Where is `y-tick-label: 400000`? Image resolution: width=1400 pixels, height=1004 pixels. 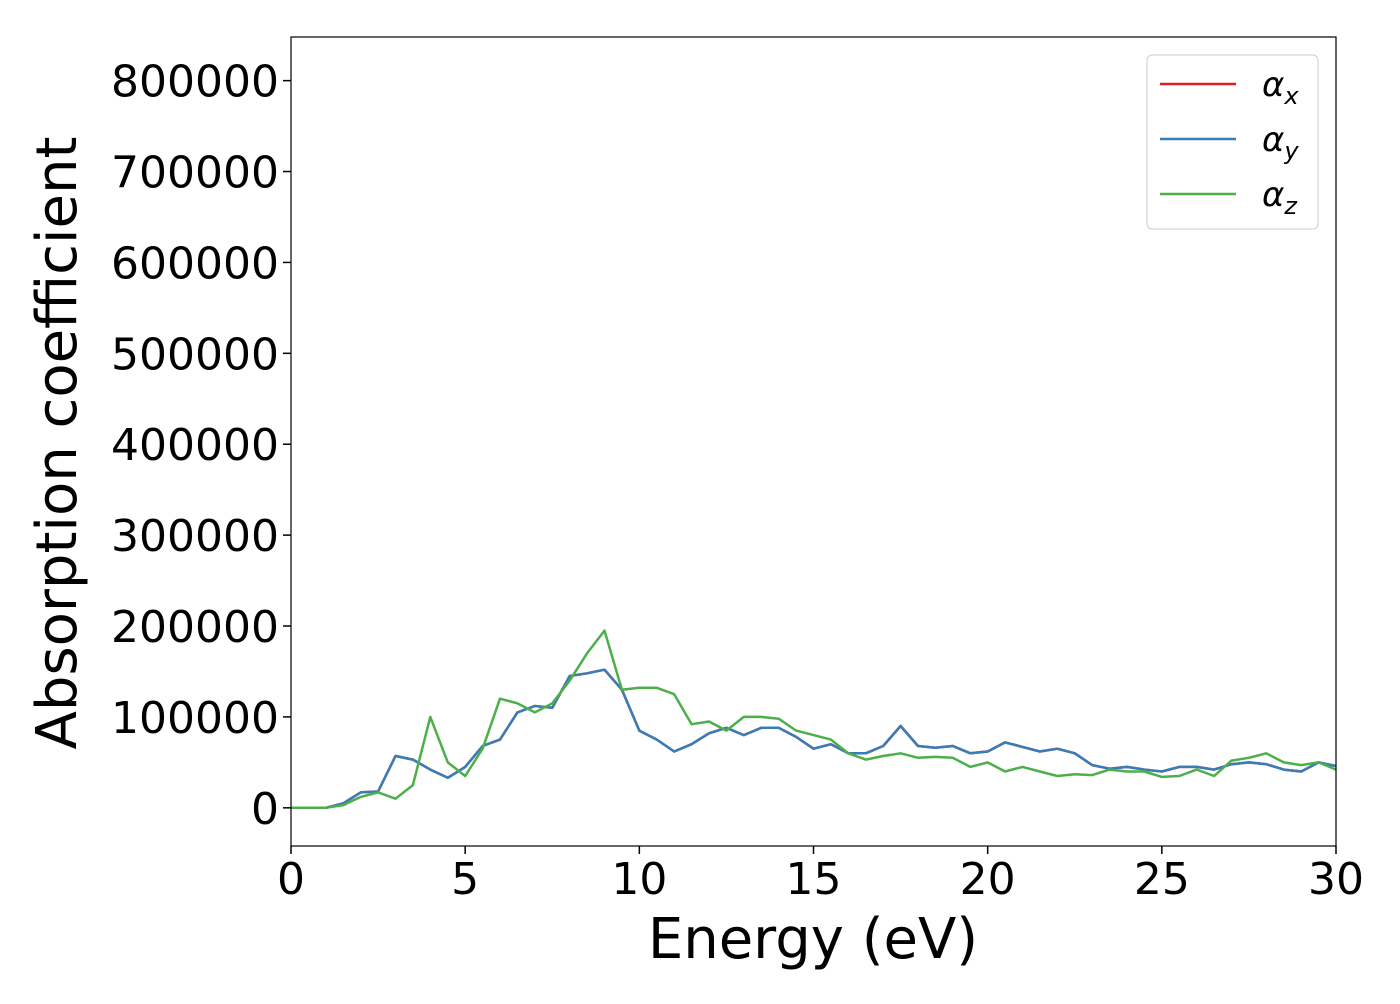 y-tick-label: 400000 is located at coordinates (195, 445).